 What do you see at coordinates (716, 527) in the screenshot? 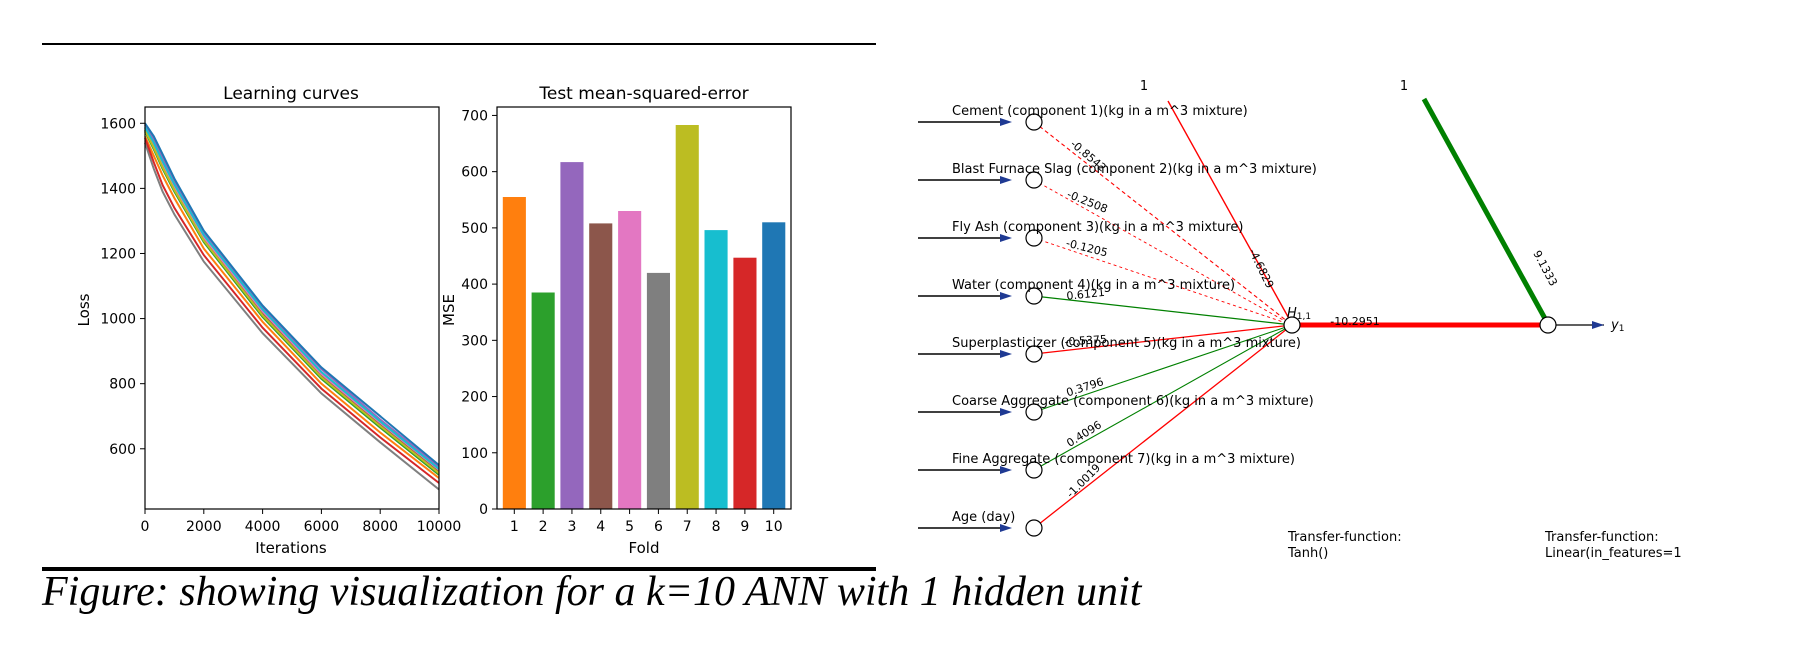
I see `mse-xtick-label: 8` at bounding box center [716, 527].